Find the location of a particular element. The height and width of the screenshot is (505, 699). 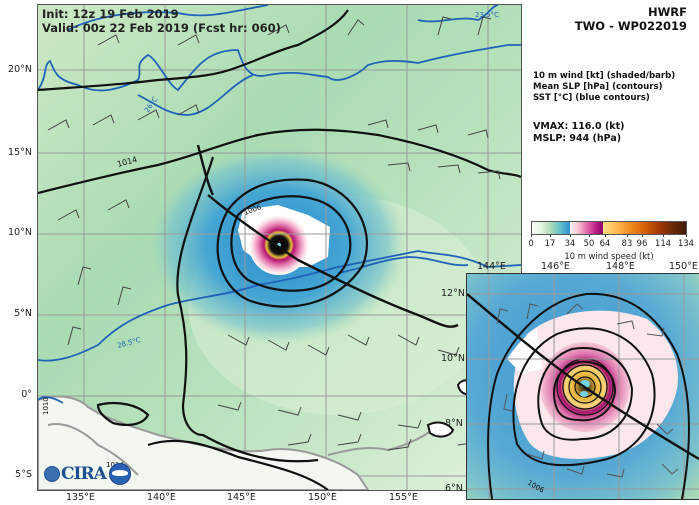

legend-slp: Mean SLP [hPa] (contours) is located at coordinates (598, 87).